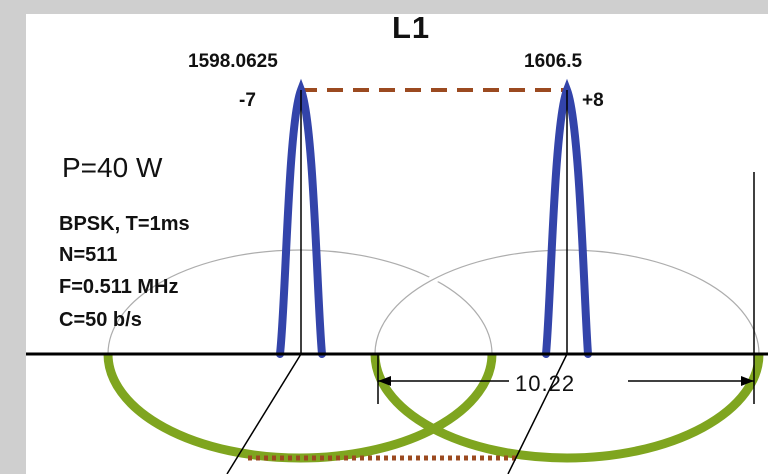  Describe the element at coordinates (88, 255) in the screenshot. I see `code-length-parameter: N=511` at that location.